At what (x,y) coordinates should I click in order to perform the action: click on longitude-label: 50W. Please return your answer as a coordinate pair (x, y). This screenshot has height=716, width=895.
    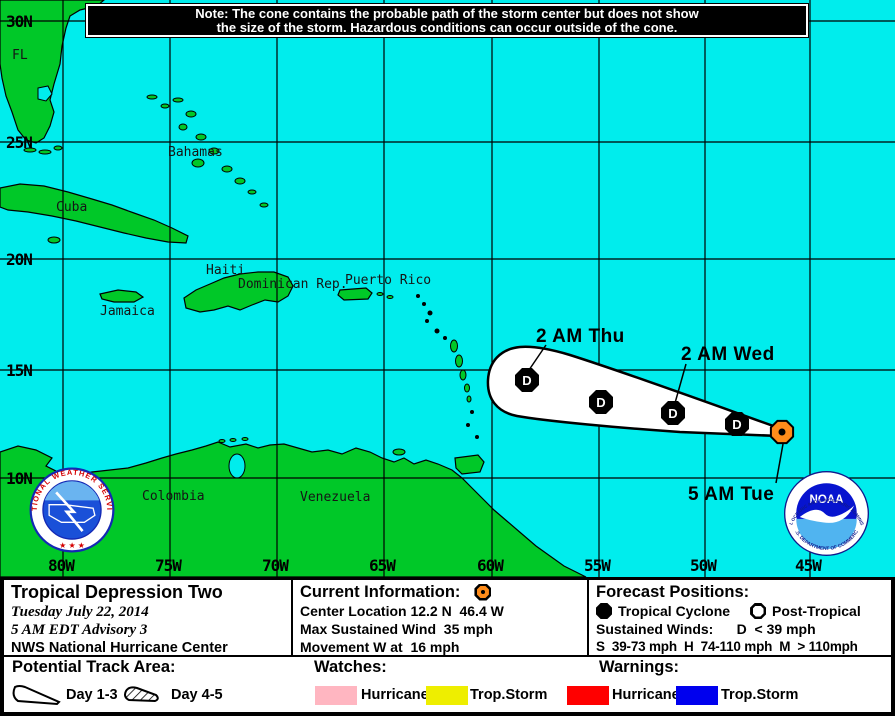
    Looking at the image, I should click on (703, 565).